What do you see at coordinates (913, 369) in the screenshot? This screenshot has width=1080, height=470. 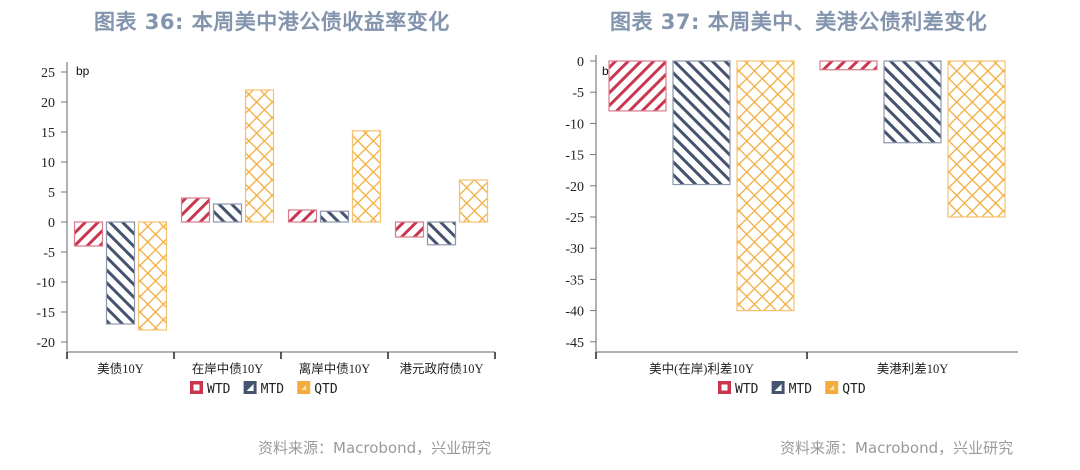 I see `category-label: 美港利差10Y` at bounding box center [913, 369].